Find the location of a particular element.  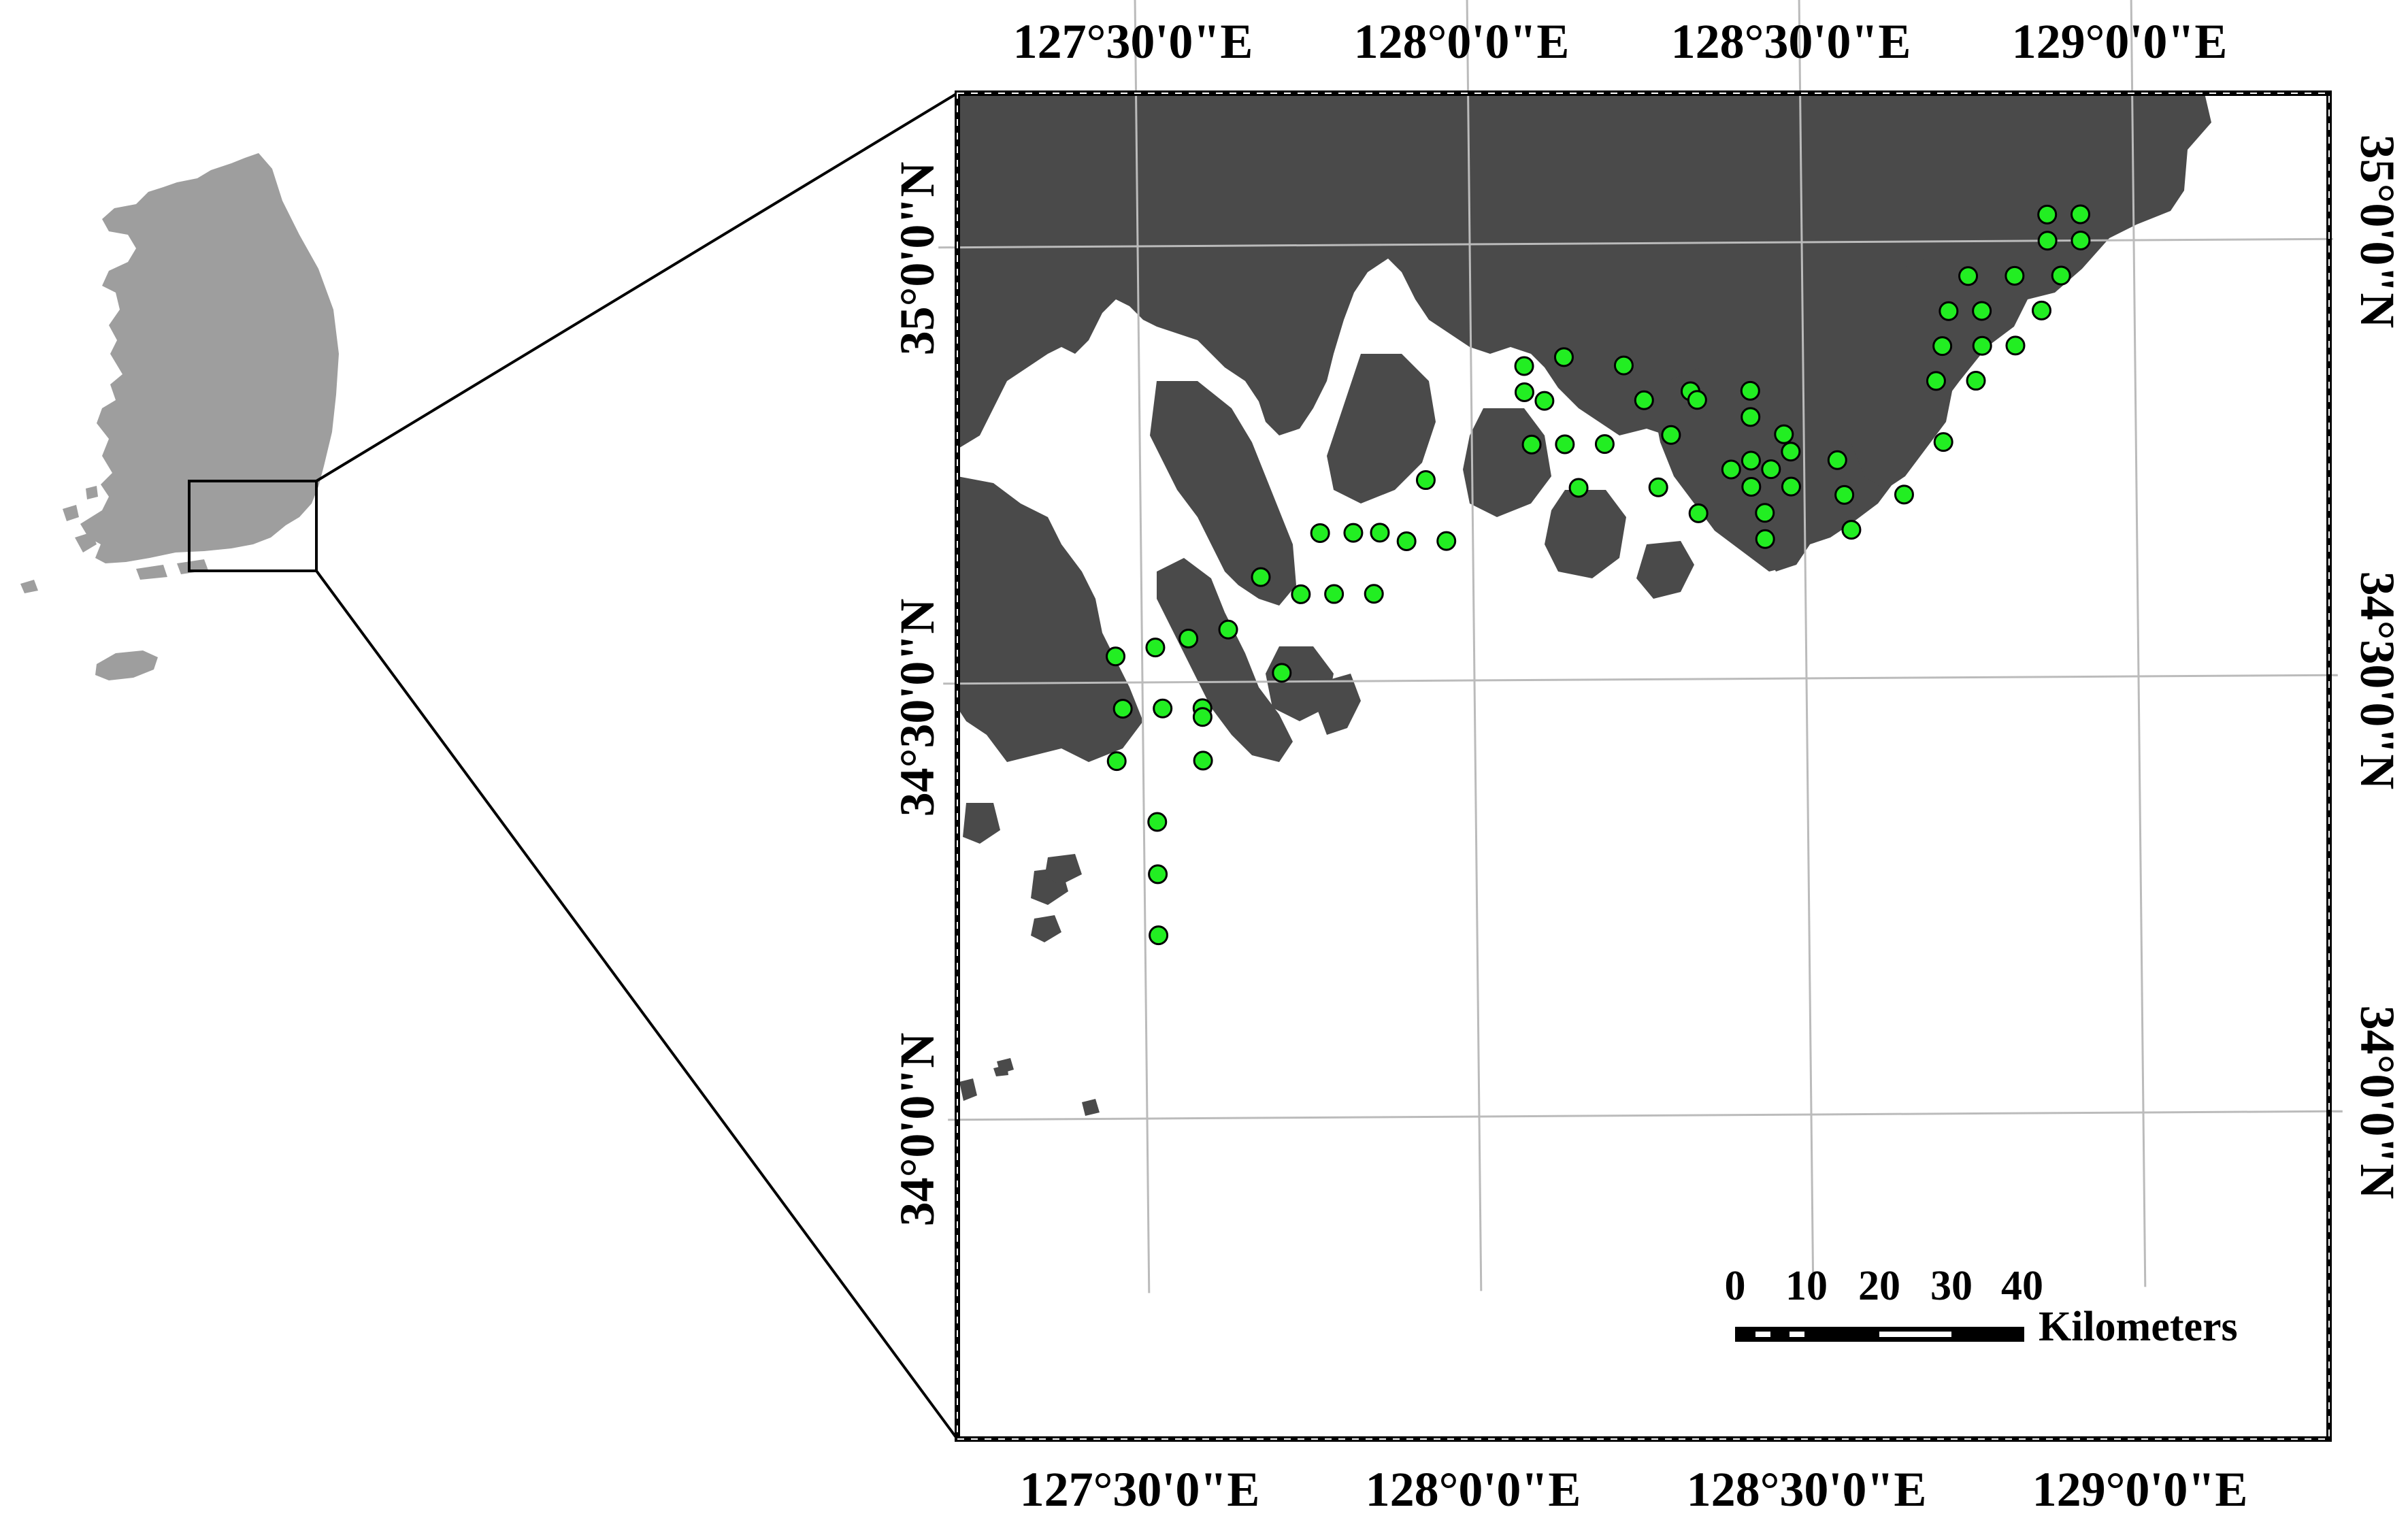

lat-label-left-2: 34°30'0"N is located at coordinates (917, 708).